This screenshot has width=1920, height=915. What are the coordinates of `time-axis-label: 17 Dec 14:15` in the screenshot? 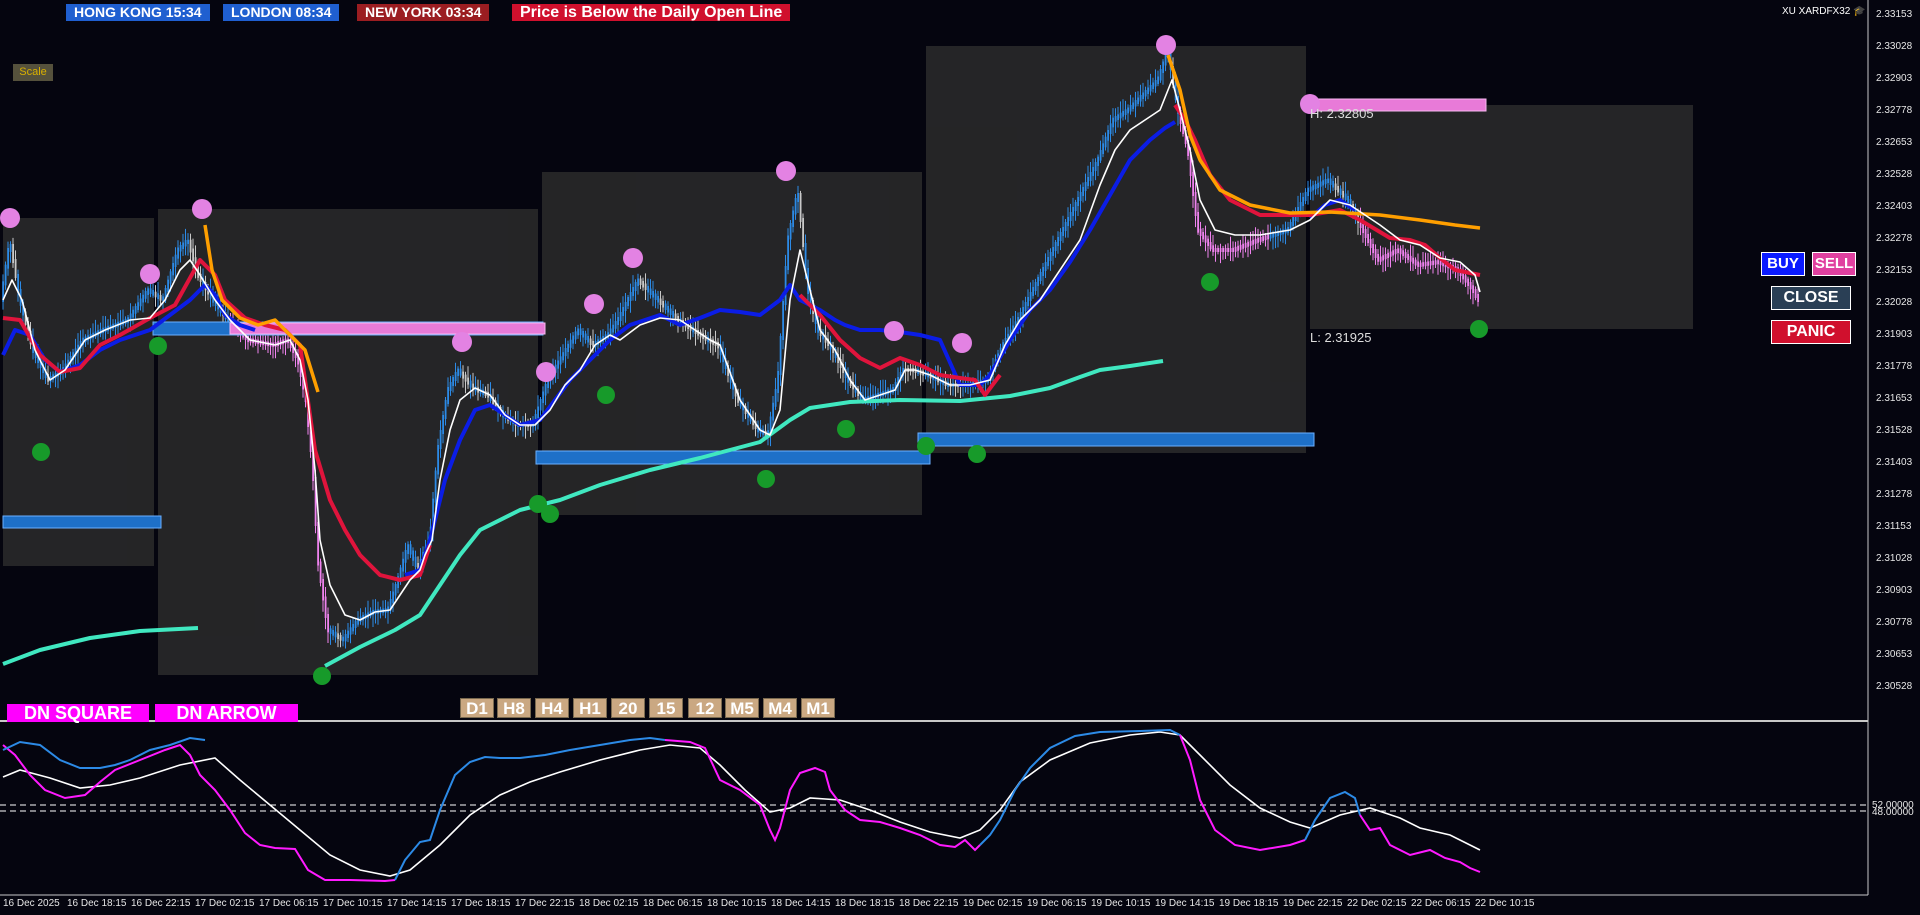 It's located at (417, 903).